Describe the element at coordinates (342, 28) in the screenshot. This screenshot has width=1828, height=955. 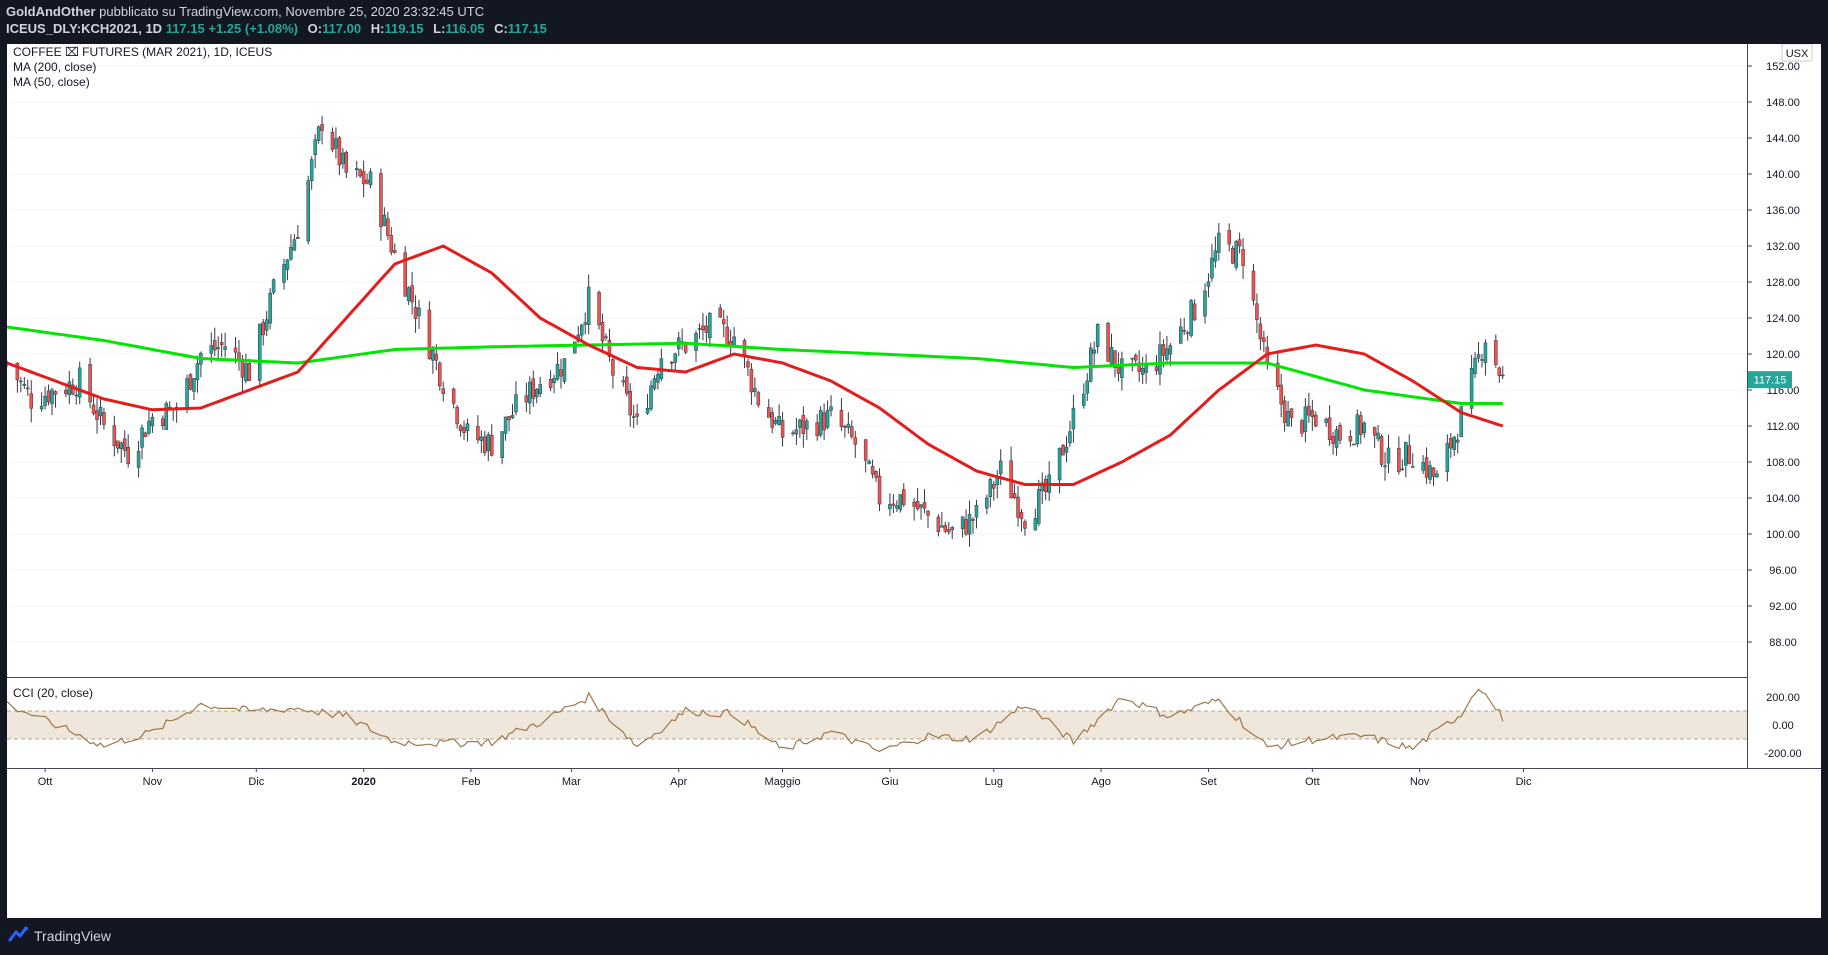
I see `open-value: 117.00` at that location.